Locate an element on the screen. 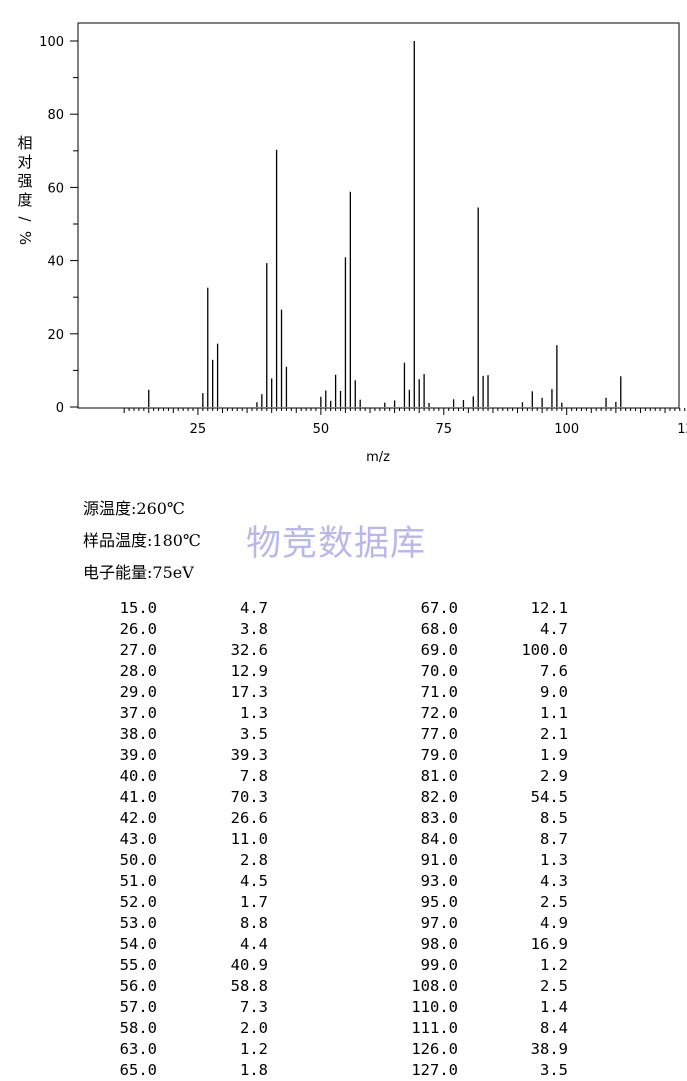  peak-intensity: 39.3 is located at coordinates (249, 755).